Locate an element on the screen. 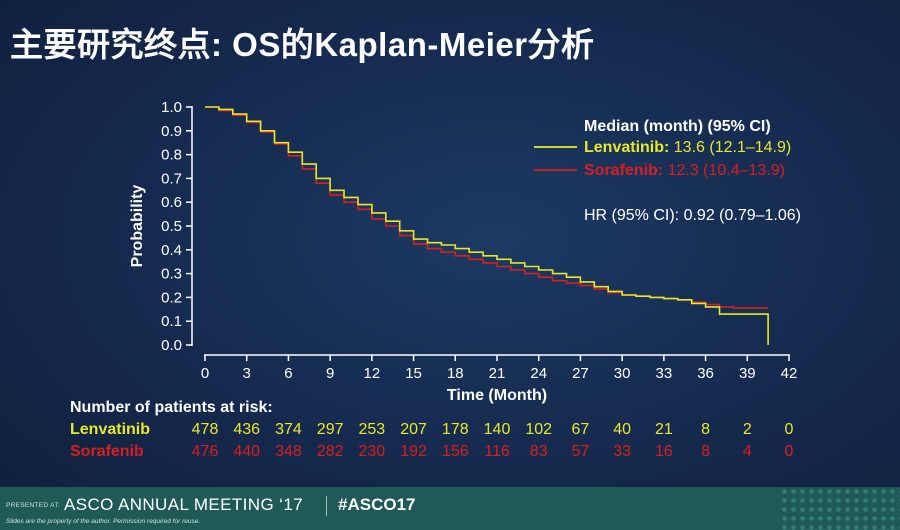  y-tick-label: 0.7 is located at coordinates (171, 178).